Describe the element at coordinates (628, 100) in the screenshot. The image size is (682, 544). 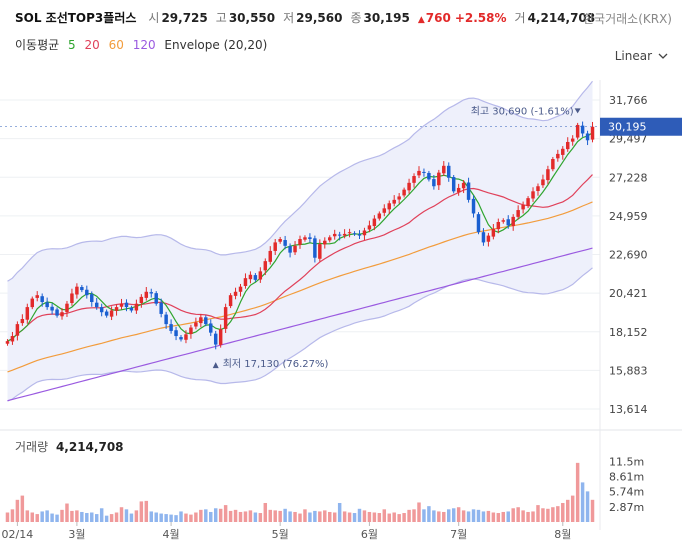
I see `y-tick-label: 31,766` at that location.